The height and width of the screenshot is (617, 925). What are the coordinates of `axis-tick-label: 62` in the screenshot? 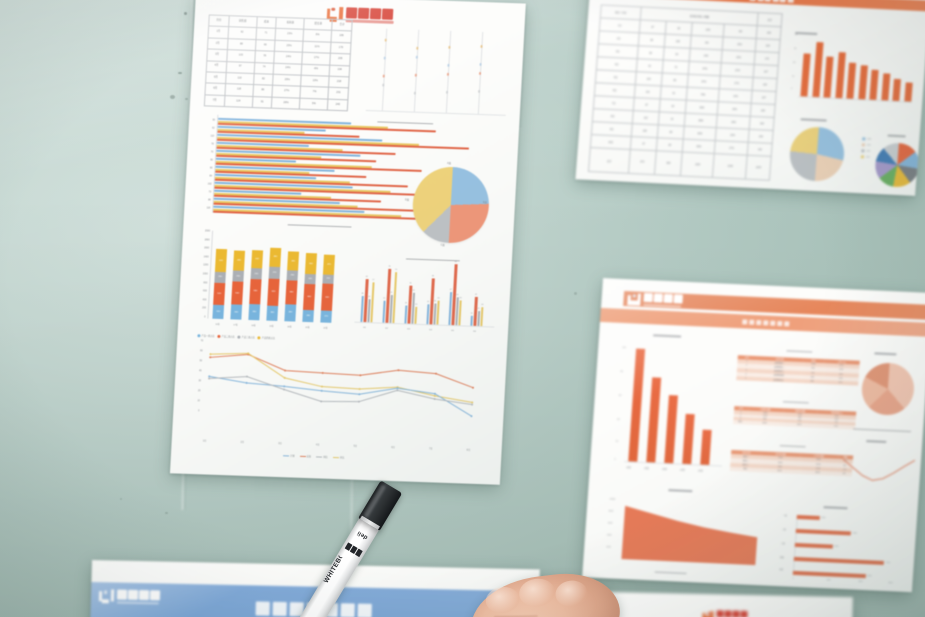 It's located at (213, 128).